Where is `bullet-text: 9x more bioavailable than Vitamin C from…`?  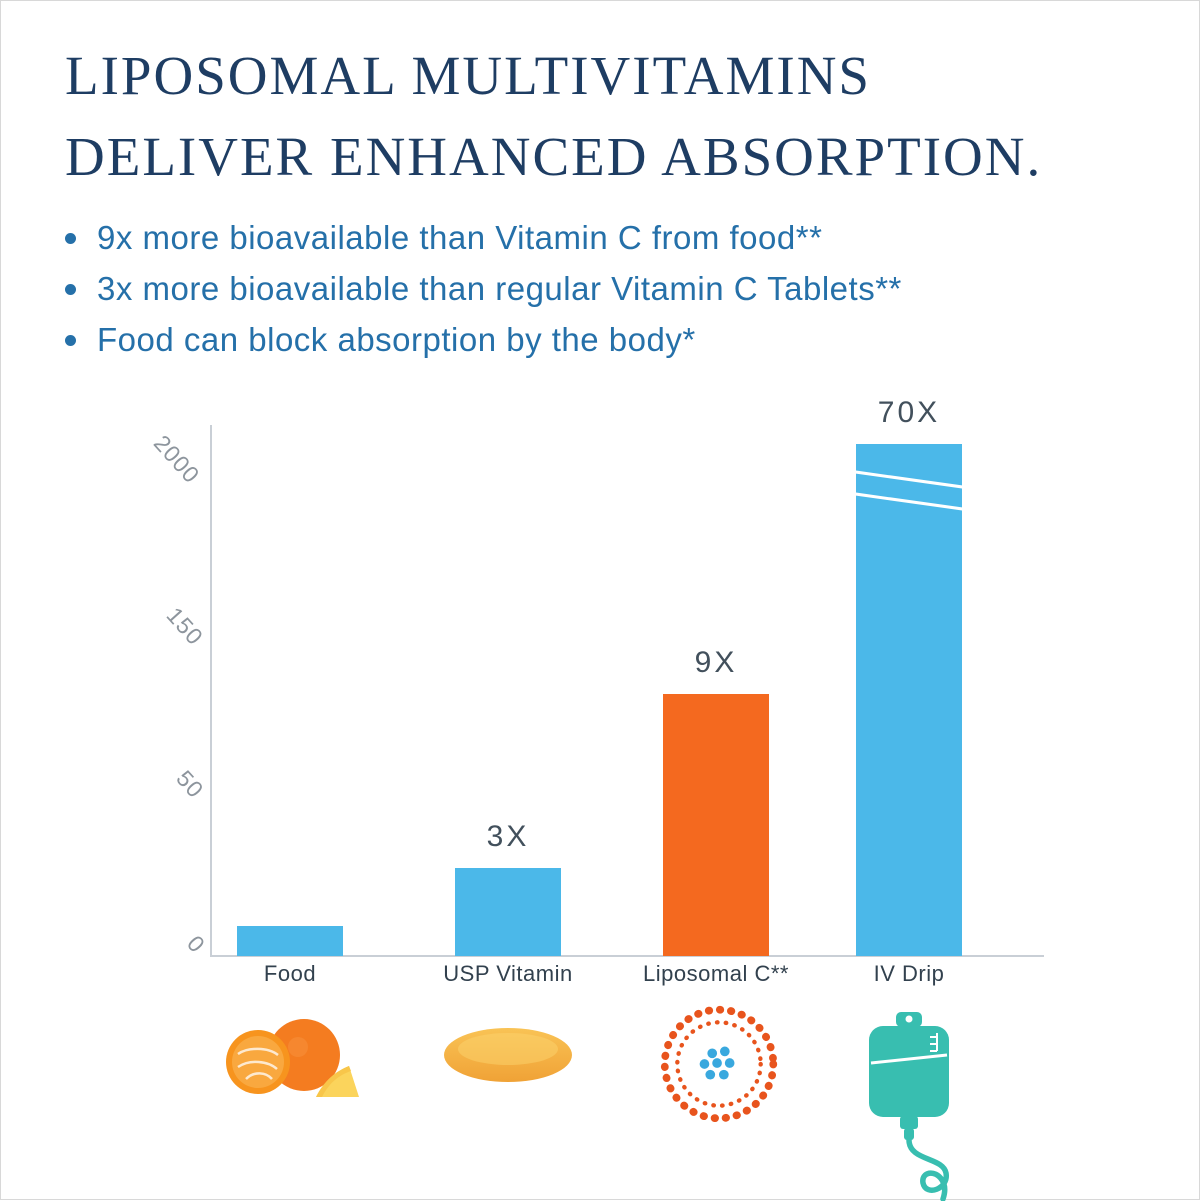 bullet-text: 9x more bioavailable than Vitamin C from… is located at coordinates (460, 237).